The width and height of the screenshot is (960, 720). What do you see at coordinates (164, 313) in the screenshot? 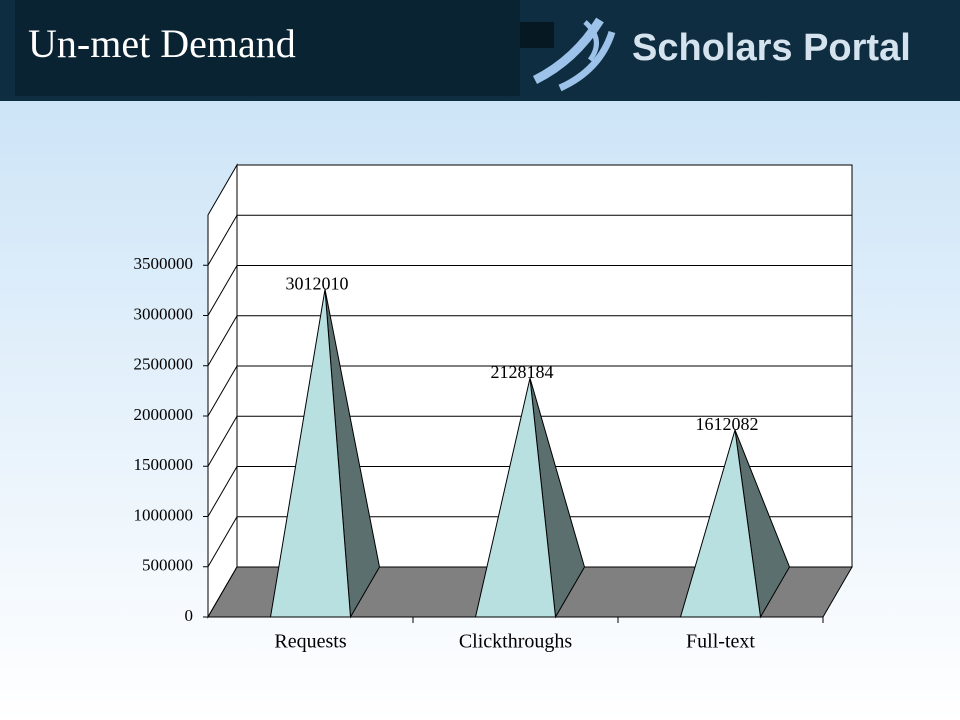
I see `y-tick-label: 3000000` at bounding box center [164, 313].